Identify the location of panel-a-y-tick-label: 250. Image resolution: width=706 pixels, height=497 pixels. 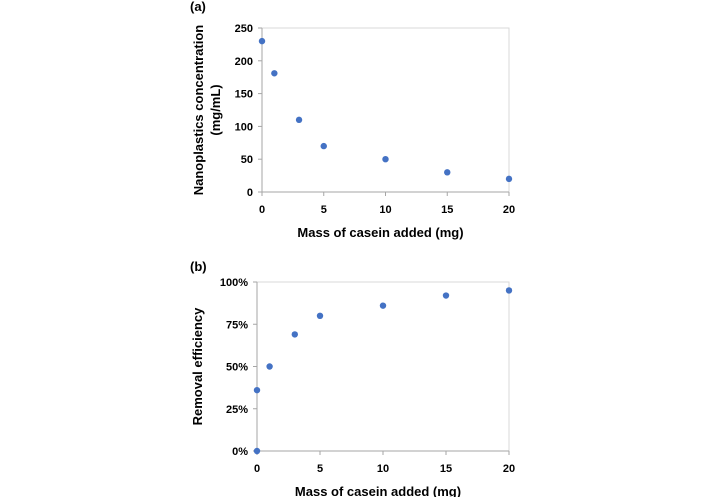
(244, 29).